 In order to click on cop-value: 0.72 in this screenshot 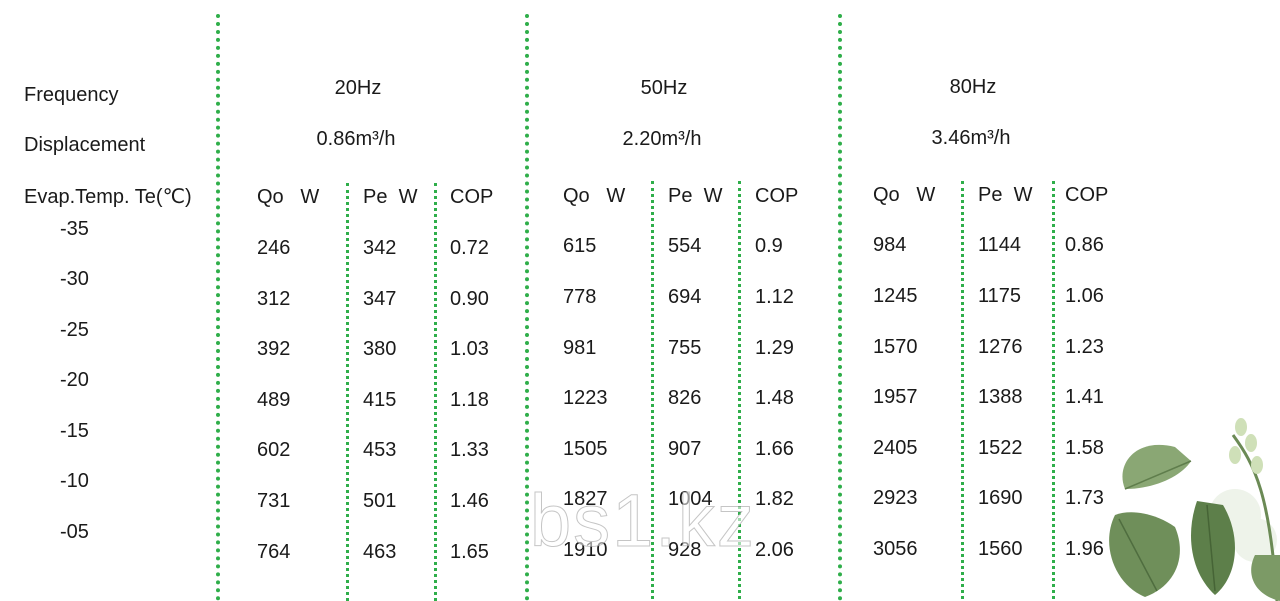, I will do `click(469, 248)`.